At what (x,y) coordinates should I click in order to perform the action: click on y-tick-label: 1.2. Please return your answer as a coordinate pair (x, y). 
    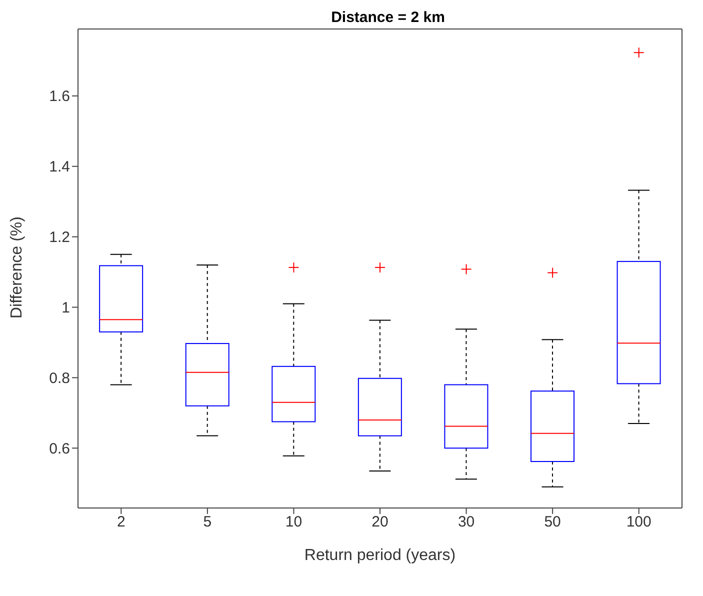
    Looking at the image, I should click on (59, 237).